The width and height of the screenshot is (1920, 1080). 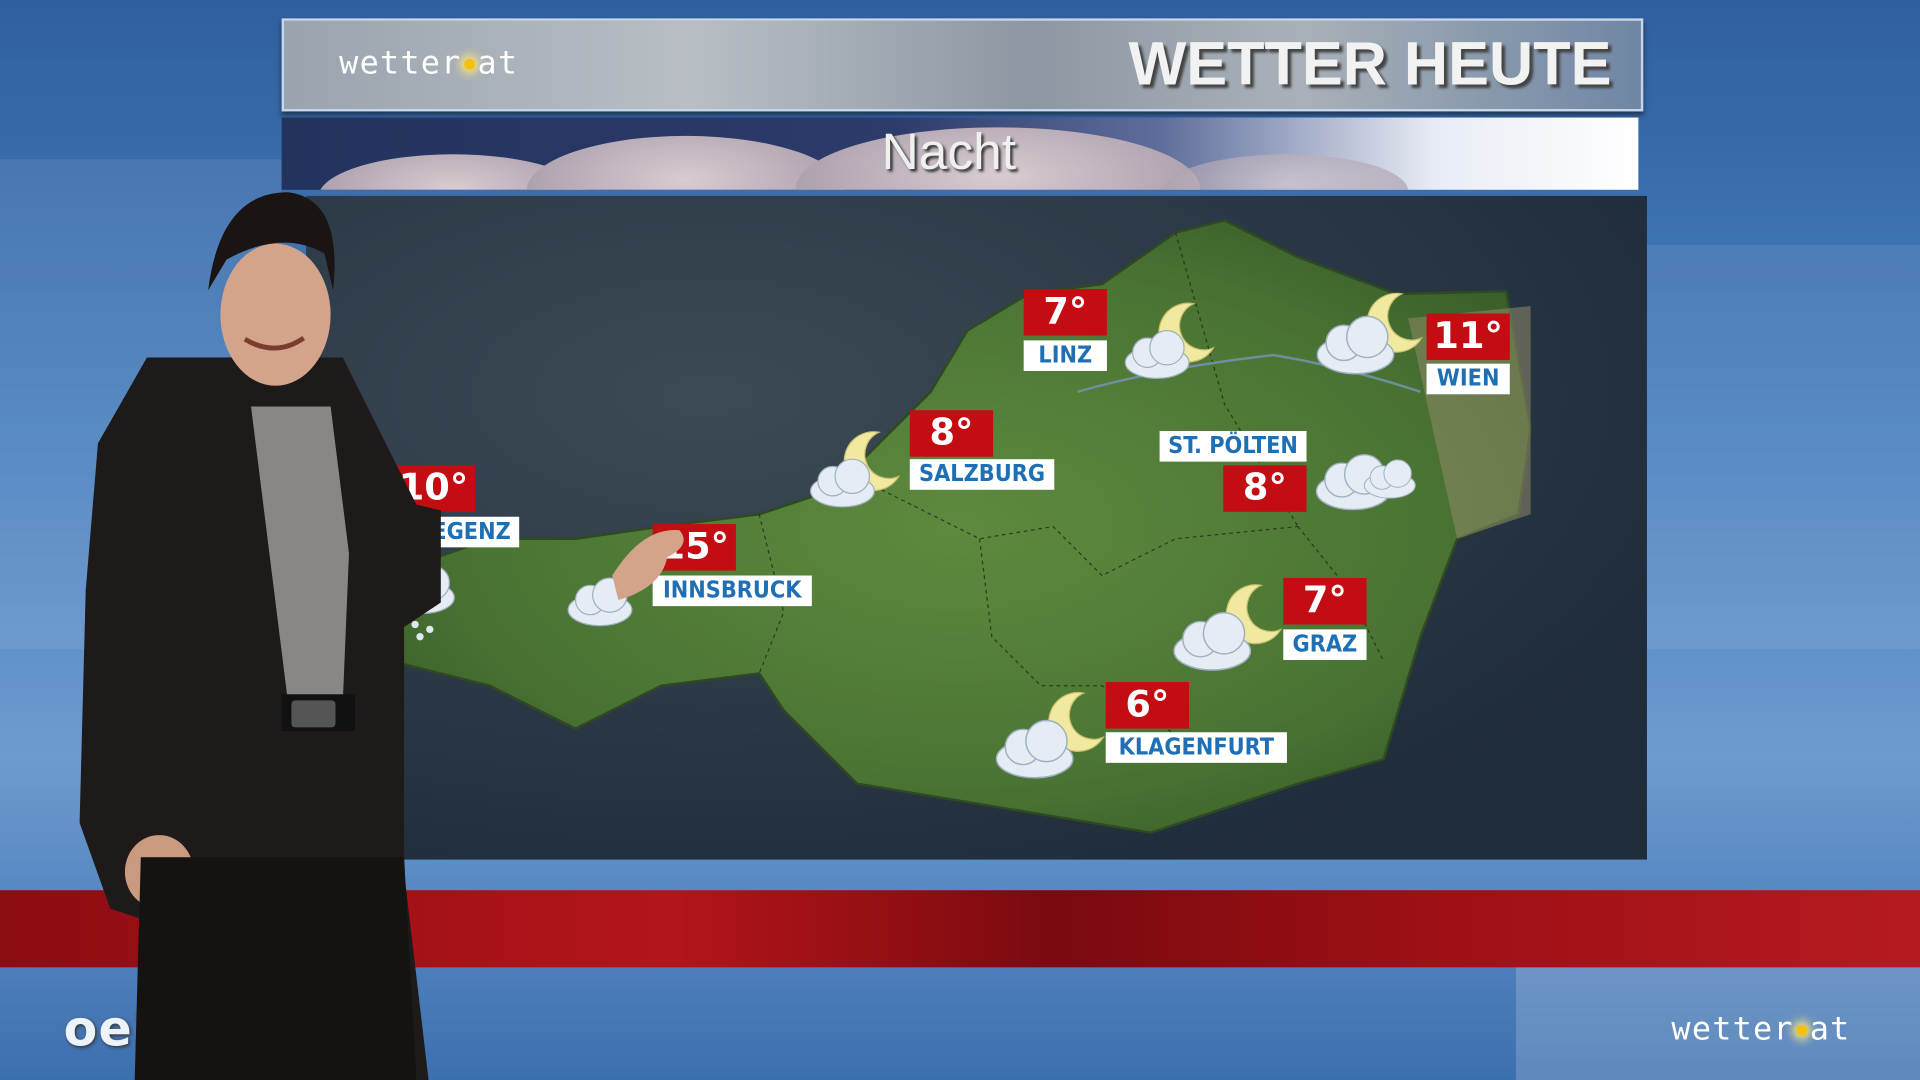 I want to click on wetter-logo: wetter at, so click(x=429, y=64).